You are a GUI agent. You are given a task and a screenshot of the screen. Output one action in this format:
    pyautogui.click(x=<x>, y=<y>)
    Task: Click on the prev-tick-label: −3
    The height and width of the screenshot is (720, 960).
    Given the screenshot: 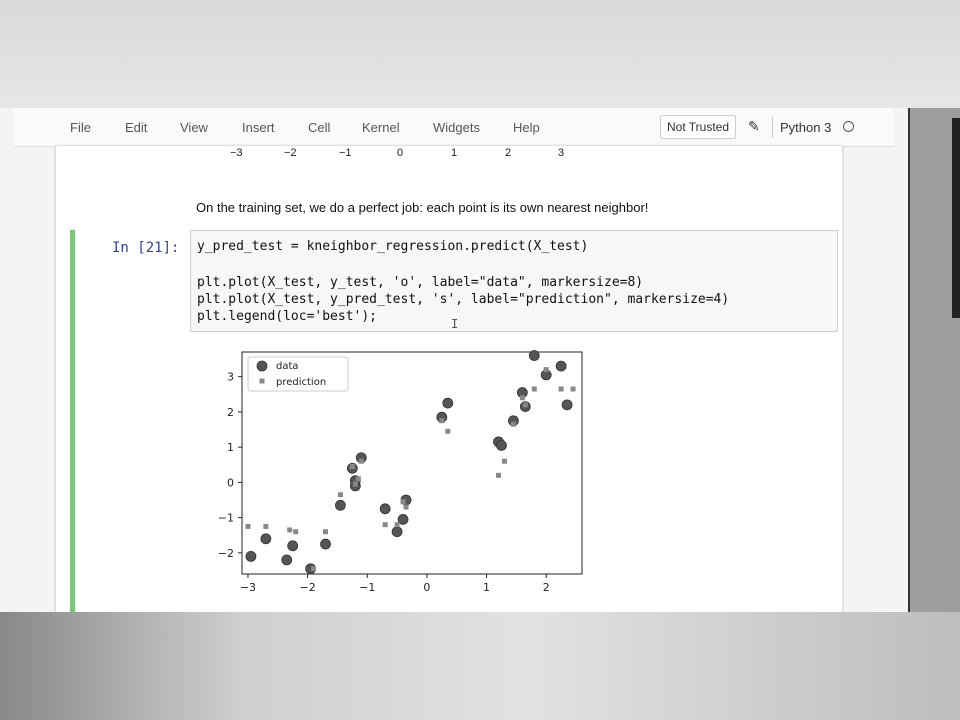 What is the action you would take?
    pyautogui.click(x=236, y=153)
    